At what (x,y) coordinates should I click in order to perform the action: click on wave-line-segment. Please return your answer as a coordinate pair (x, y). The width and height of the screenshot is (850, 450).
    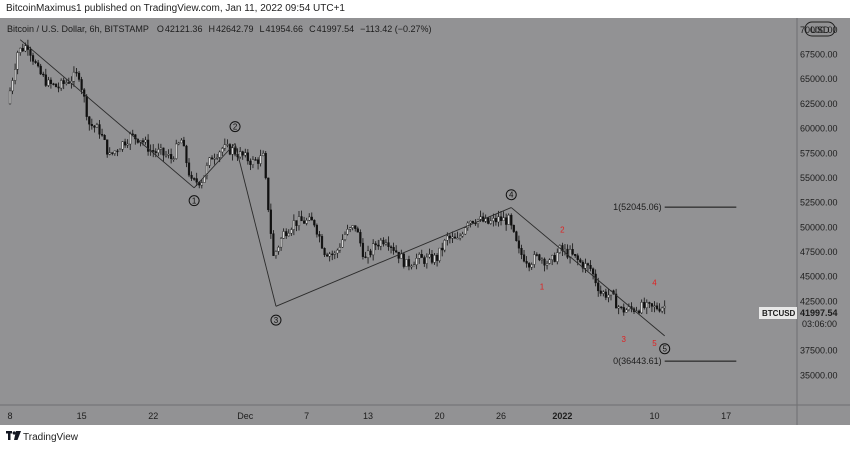
    Looking at the image, I should click on (587, 272).